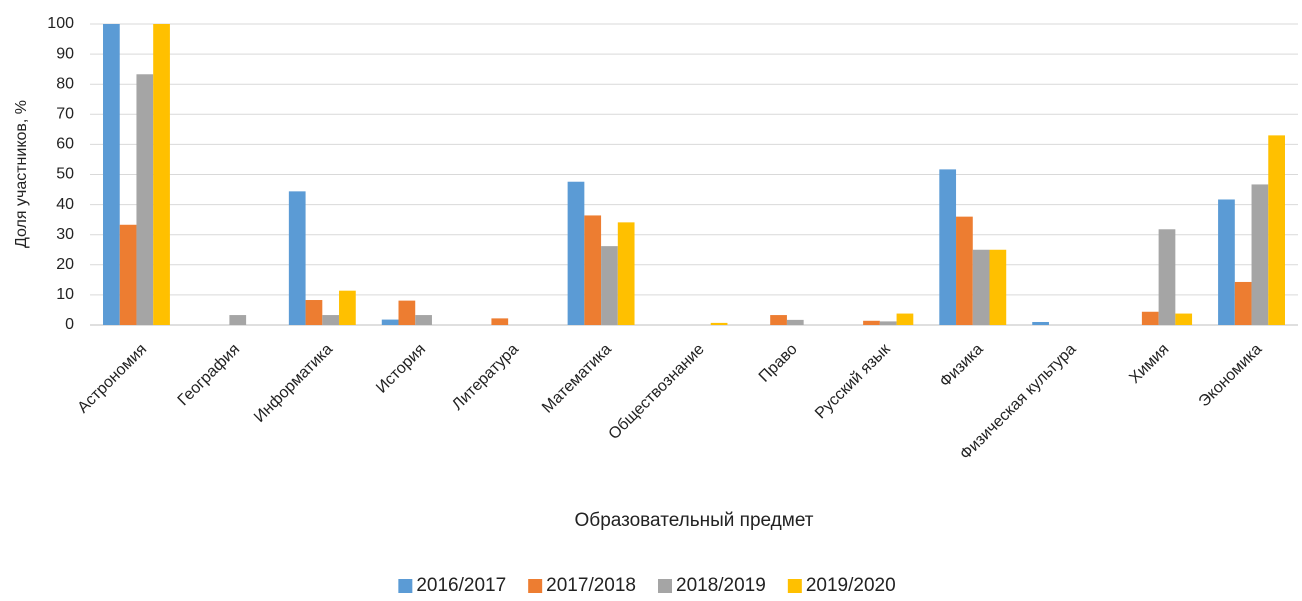 The height and width of the screenshot is (601, 1302). What do you see at coordinates (21, 174) in the screenshot?
I see `y-axis-title: Доля участников, %` at bounding box center [21, 174].